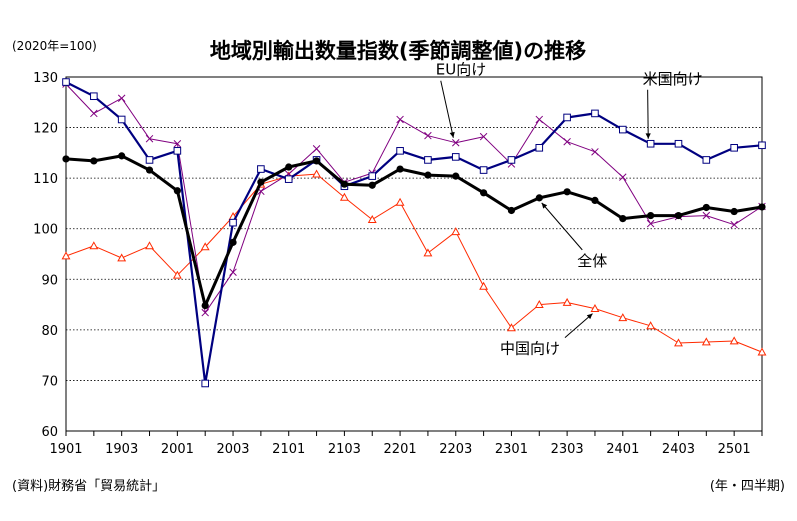  What do you see at coordinates (45, 129) in the screenshot?
I see `y-tick-label: 120` at bounding box center [45, 129].